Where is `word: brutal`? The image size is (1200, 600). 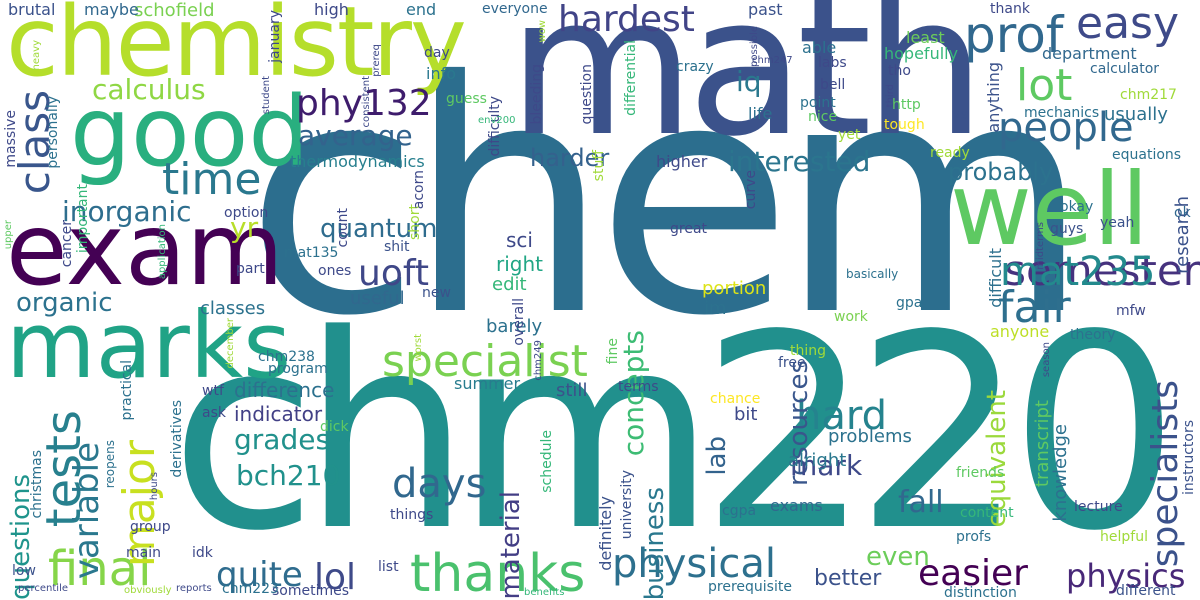
word: brutal is located at coordinates (32, 9).